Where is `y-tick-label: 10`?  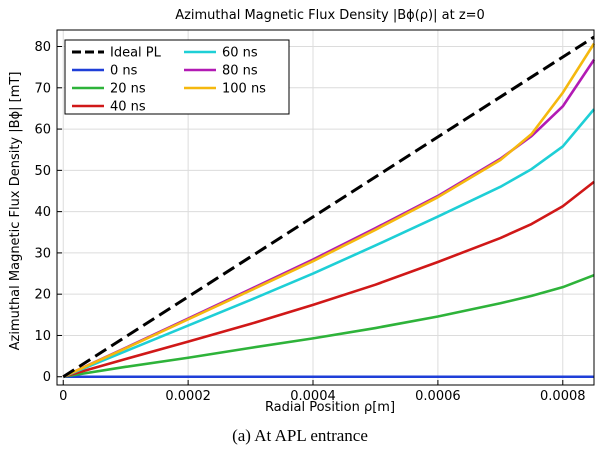 y-tick-label: 10 is located at coordinates (42, 336).